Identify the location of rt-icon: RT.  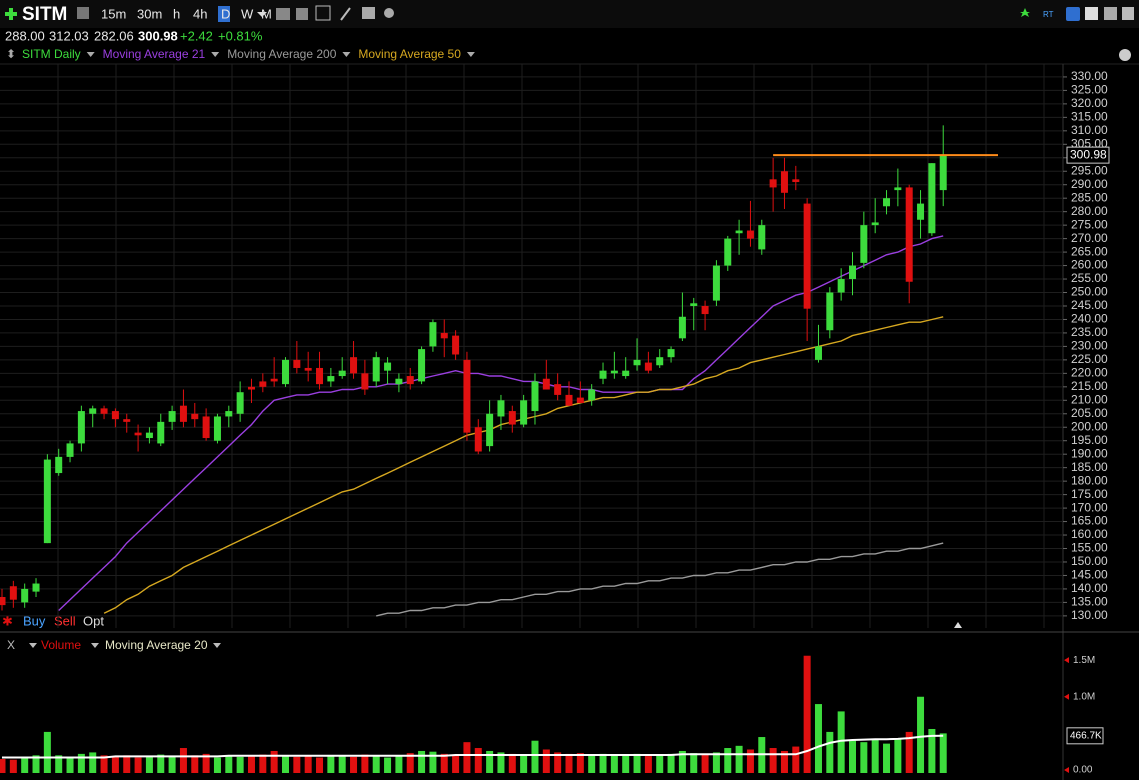
(1048, 14).